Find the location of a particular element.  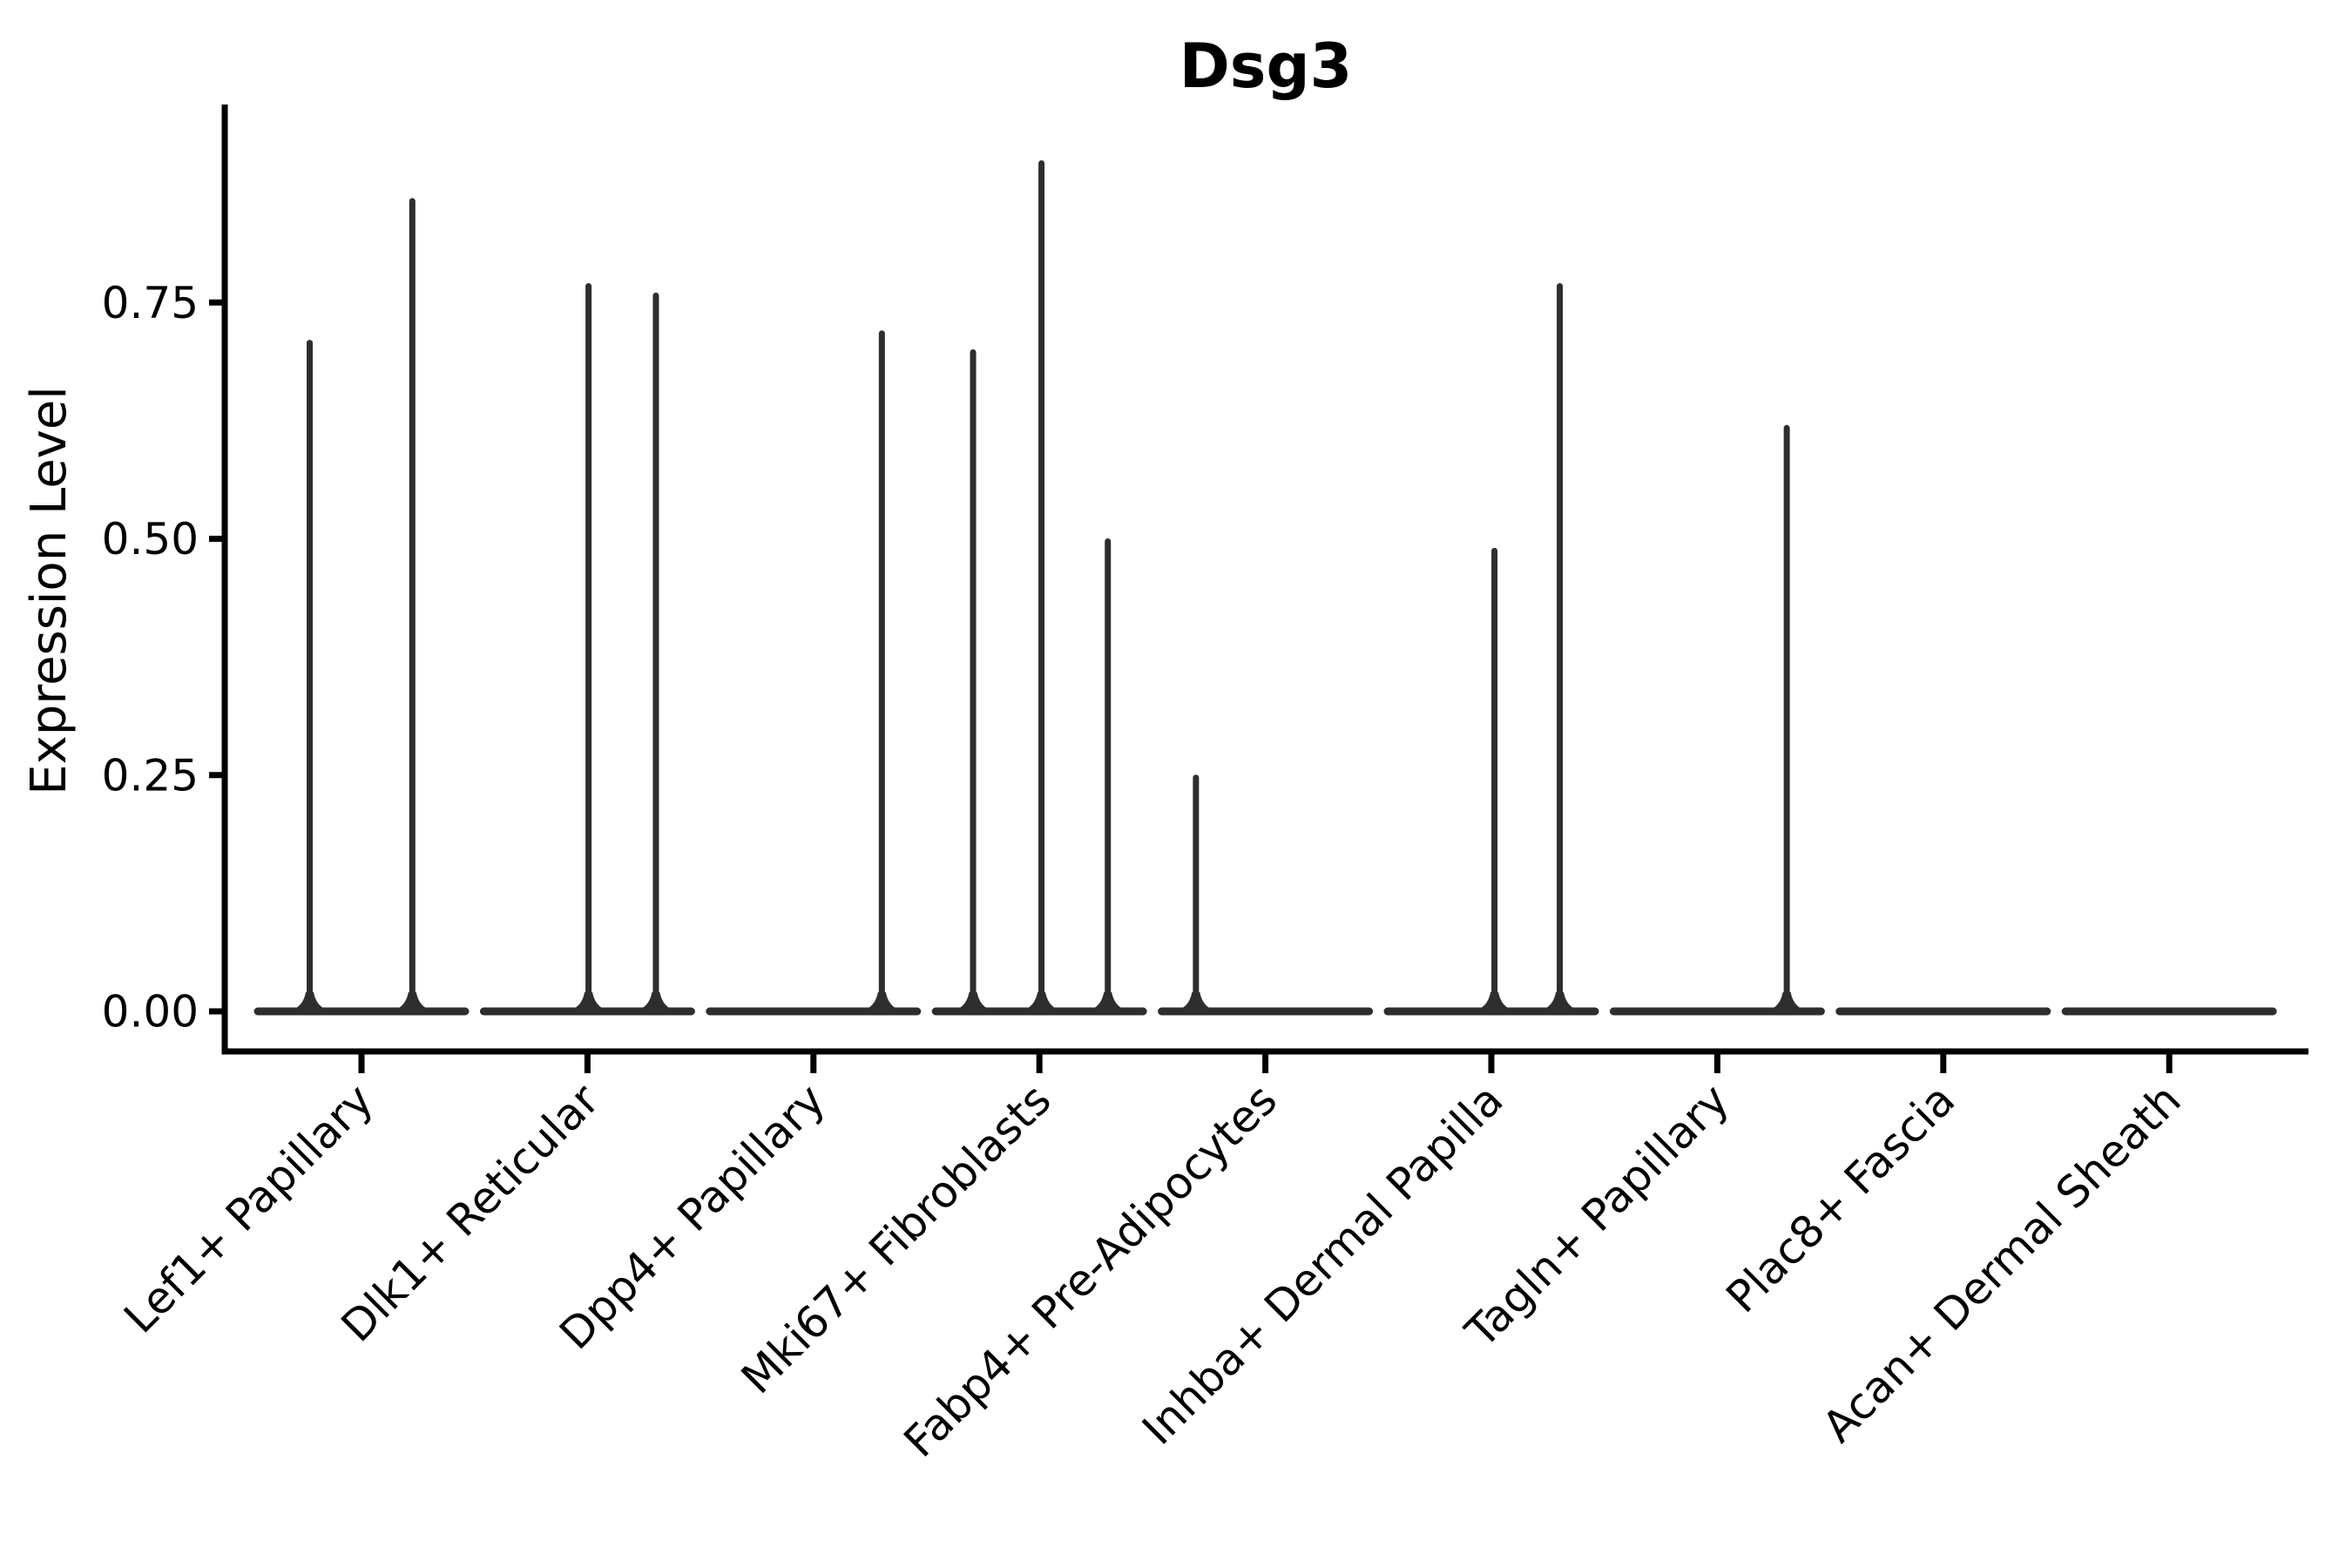

y-tick-label: 0.25 is located at coordinates (150, 775).